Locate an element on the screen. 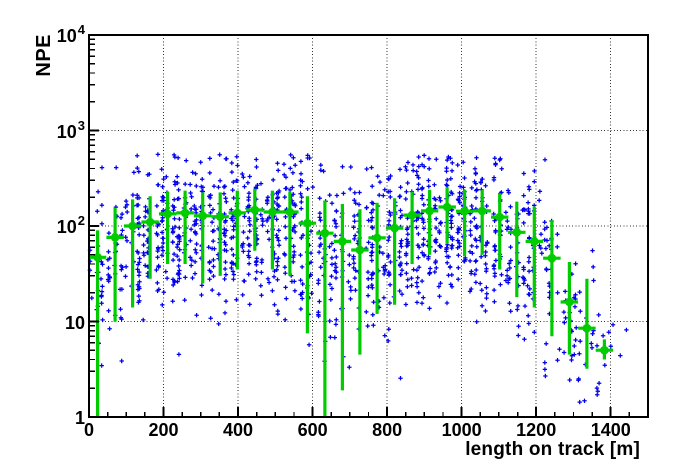  x-axis-title: length on track [m] is located at coordinates (552, 449).